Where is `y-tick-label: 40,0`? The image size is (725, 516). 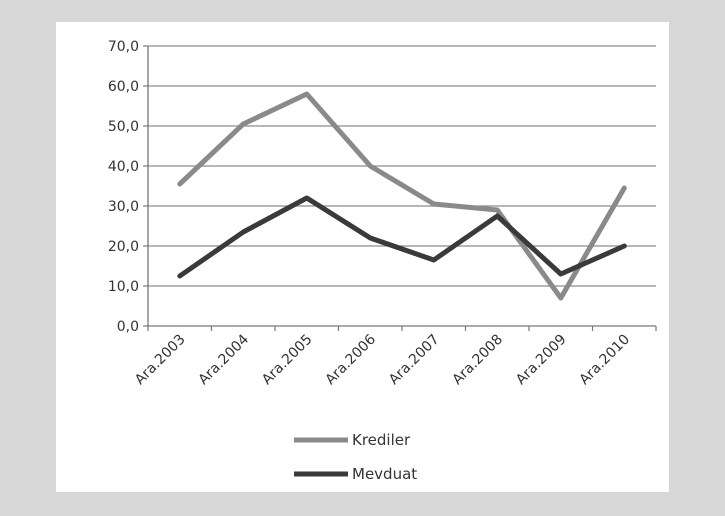 y-tick-label: 40,0 is located at coordinates (123, 167).